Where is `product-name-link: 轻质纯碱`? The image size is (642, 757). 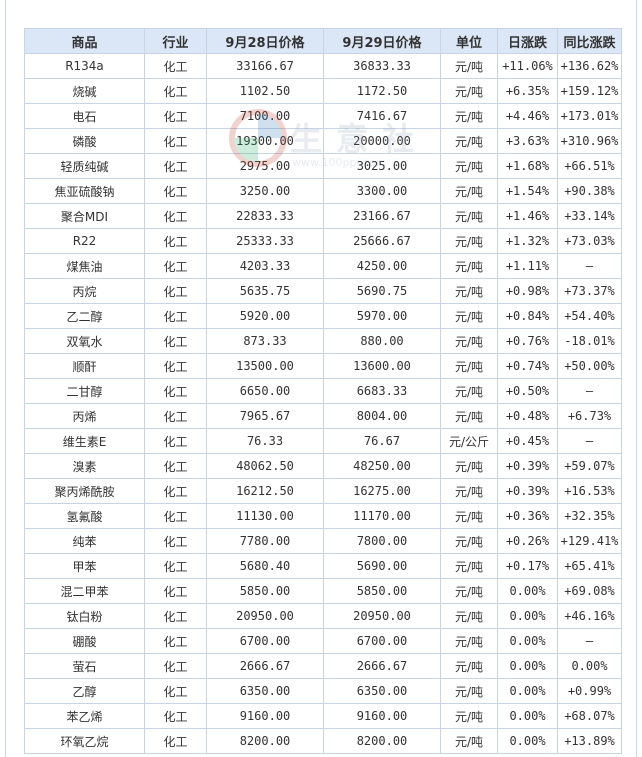 product-name-link: 轻质纯碱 is located at coordinates (84, 166).